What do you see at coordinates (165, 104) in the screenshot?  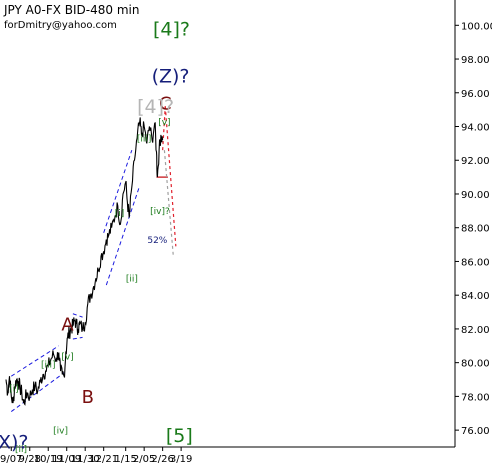 I see `wave-label: C` at bounding box center [165, 104].